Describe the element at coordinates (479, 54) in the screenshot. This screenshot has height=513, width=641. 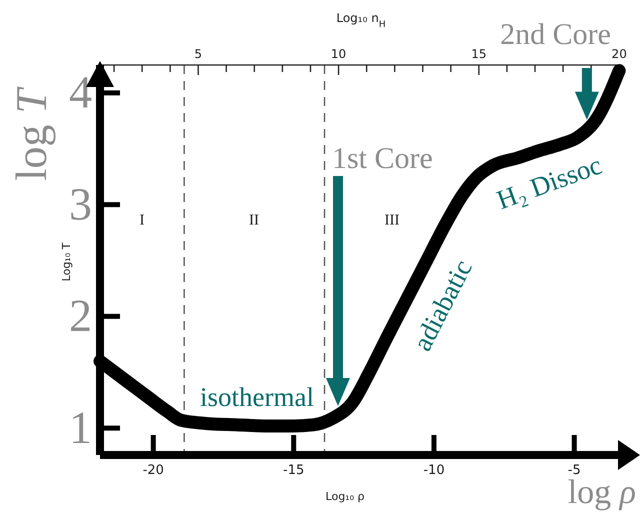
I see `x2-tick-label: 15` at that location.